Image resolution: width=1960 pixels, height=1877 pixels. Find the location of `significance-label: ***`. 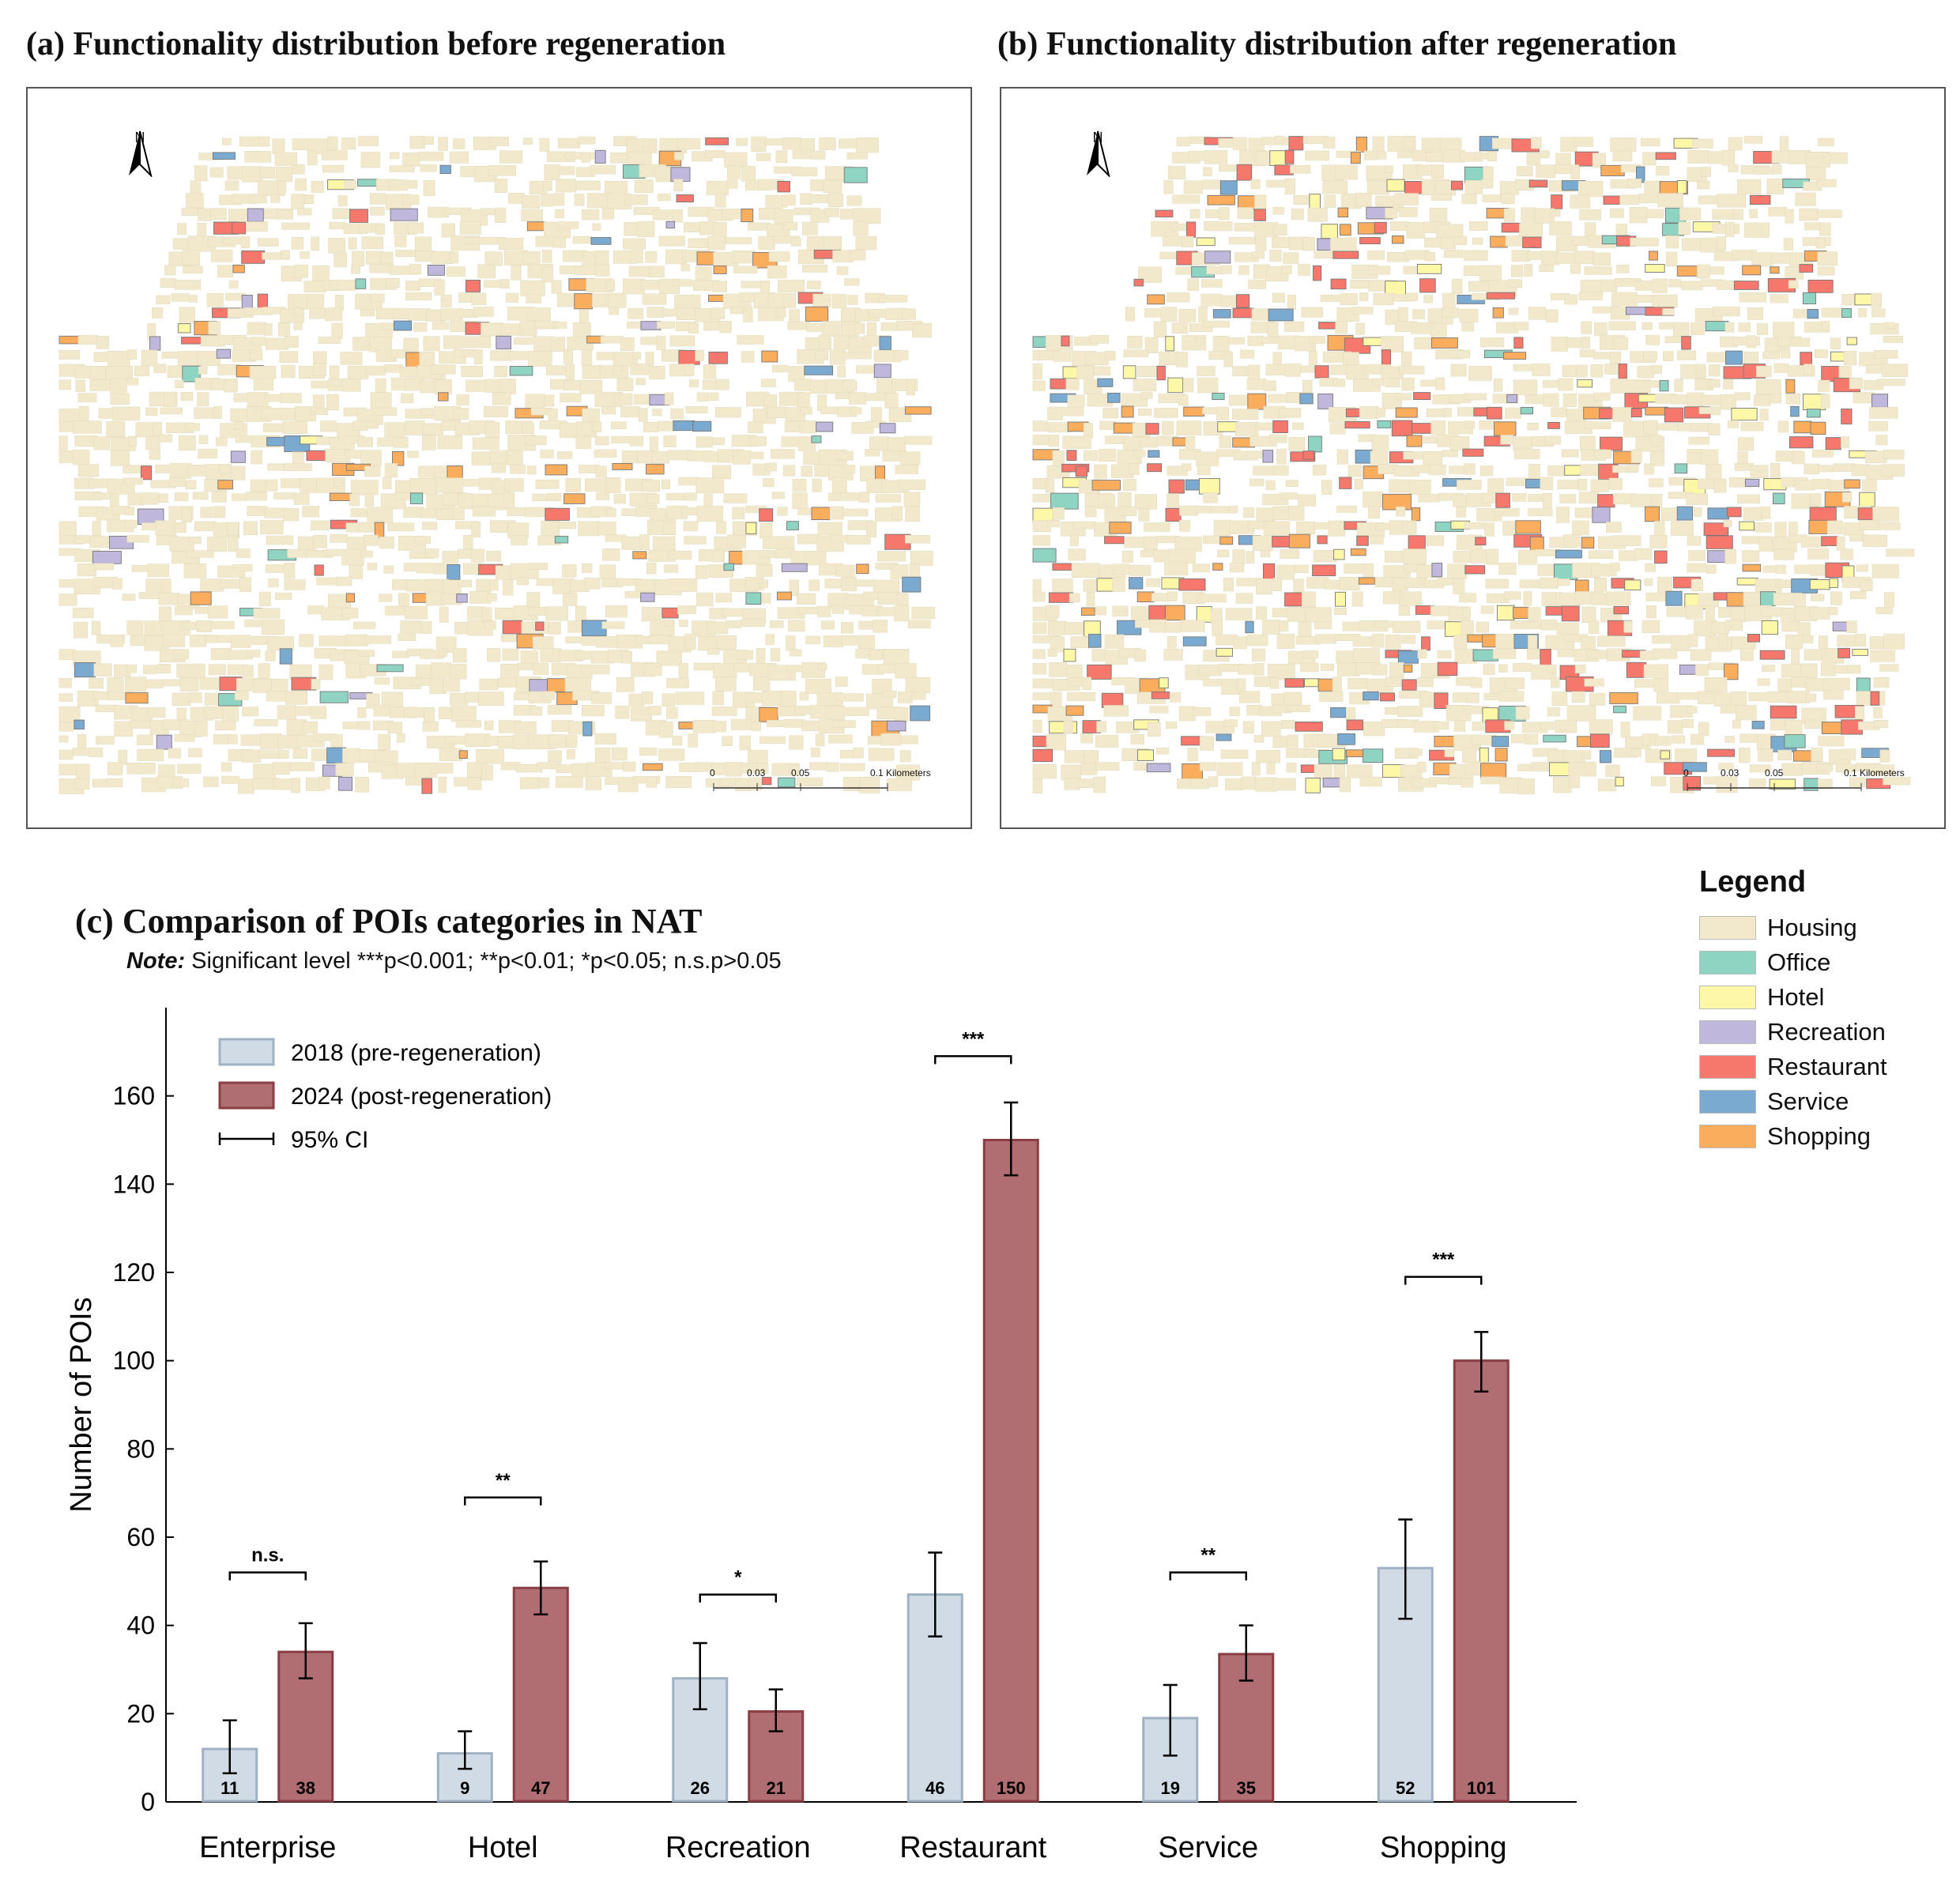

significance-label: *** is located at coordinates (973, 1039).